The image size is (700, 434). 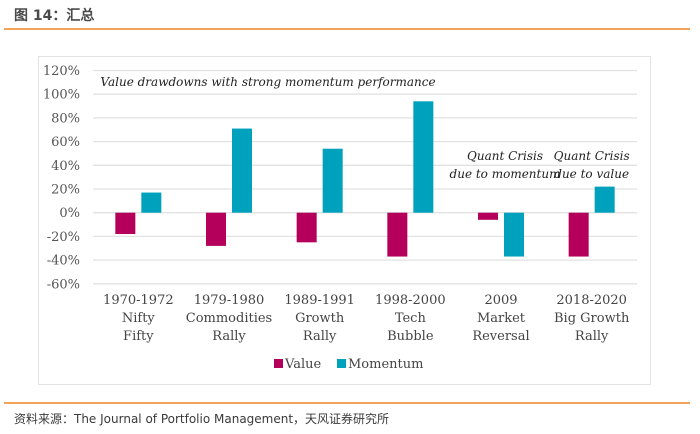 What do you see at coordinates (61, 178) in the screenshot?
I see `y-axis-ticks: 120% 100% 80% 60% 40% 20% 0% -20% -40% -60%` at bounding box center [61, 178].